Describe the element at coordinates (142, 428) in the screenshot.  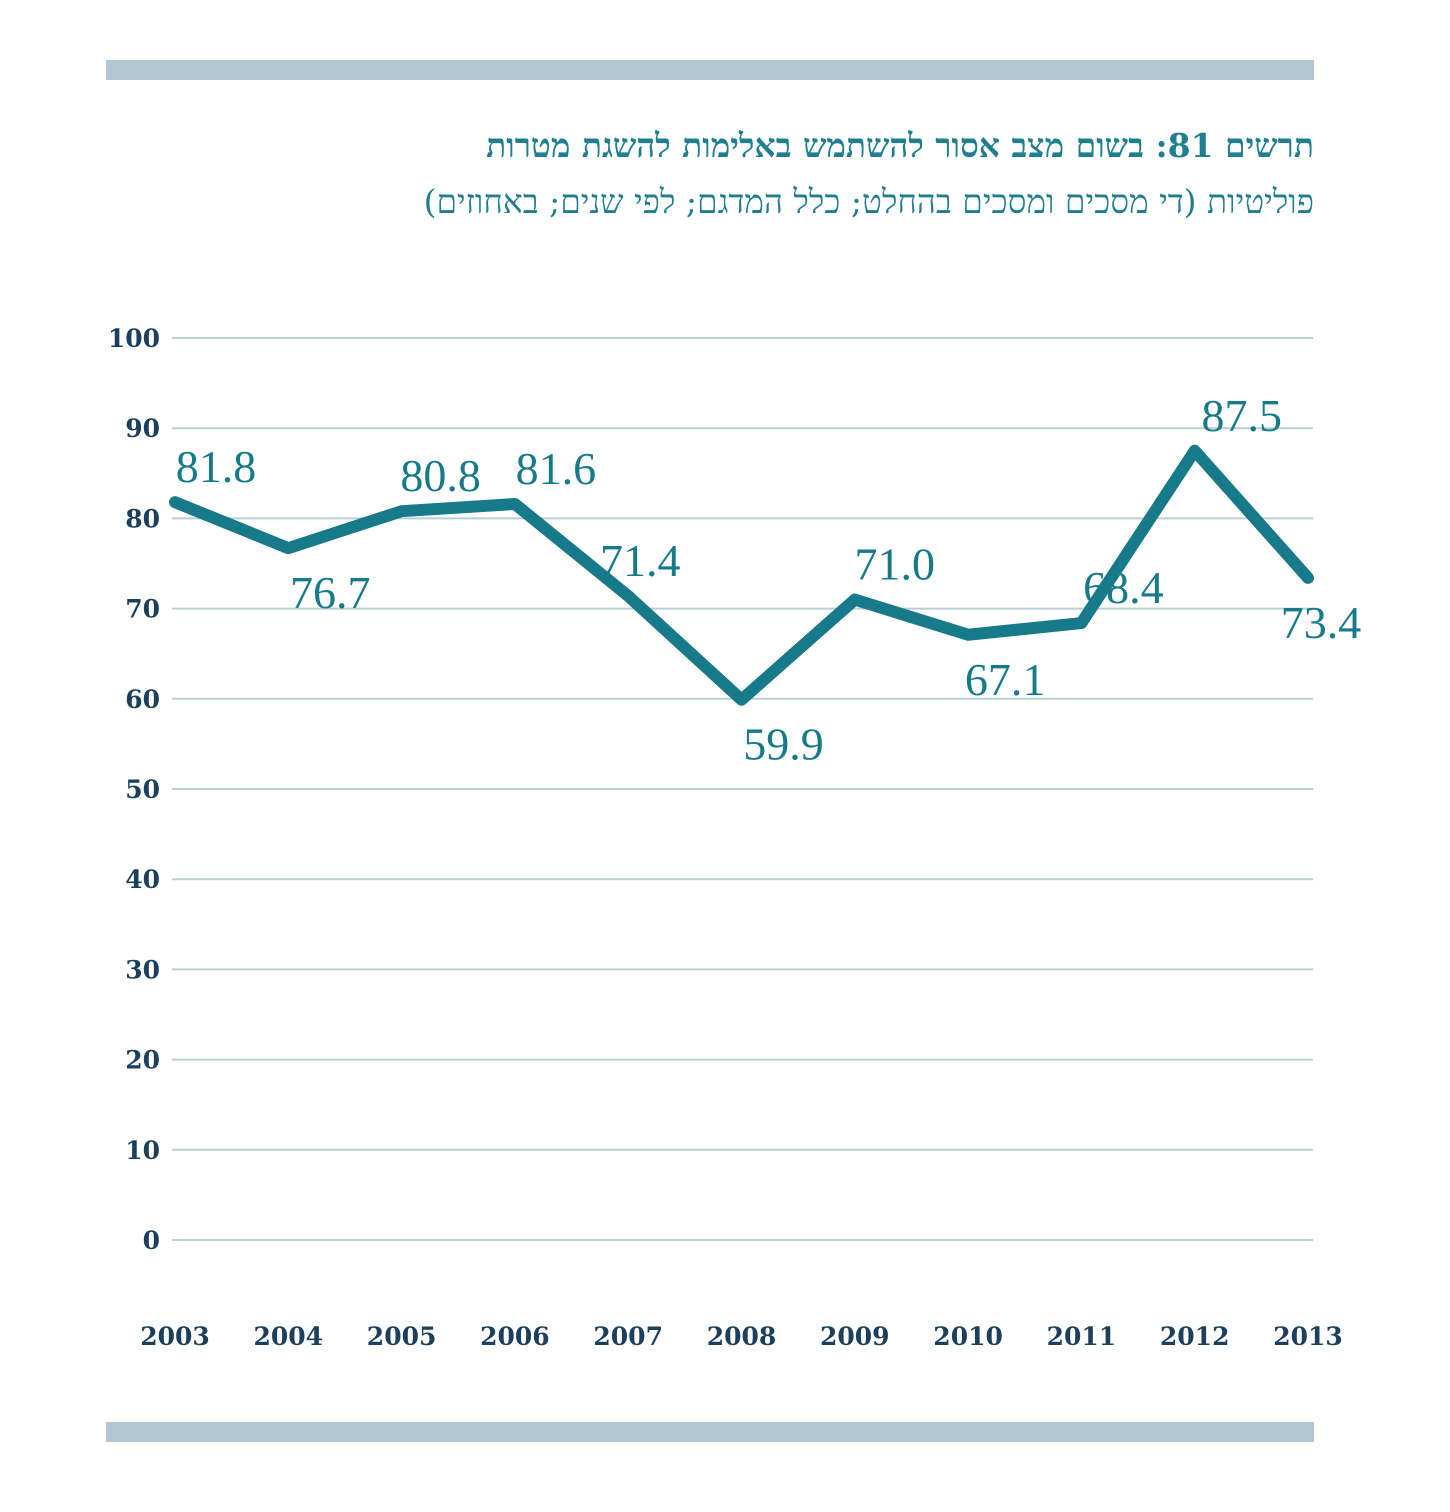
I see `y-tick-label: 90` at that location.